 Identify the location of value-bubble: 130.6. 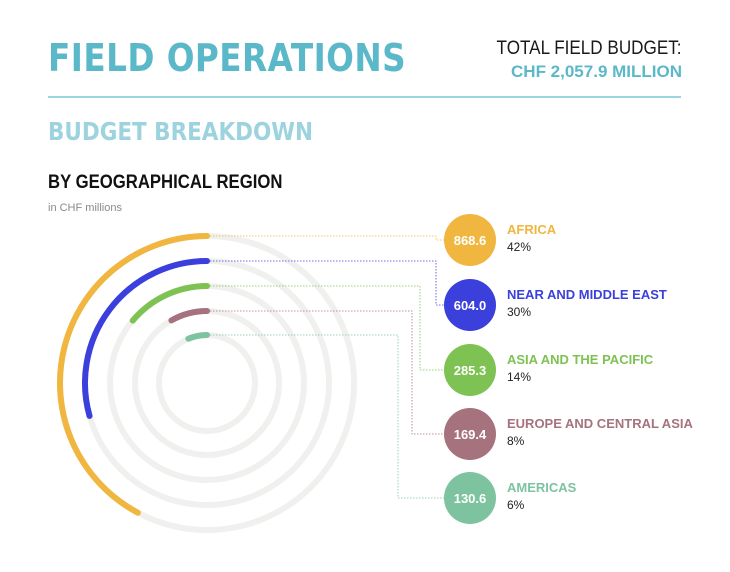
(470, 498).